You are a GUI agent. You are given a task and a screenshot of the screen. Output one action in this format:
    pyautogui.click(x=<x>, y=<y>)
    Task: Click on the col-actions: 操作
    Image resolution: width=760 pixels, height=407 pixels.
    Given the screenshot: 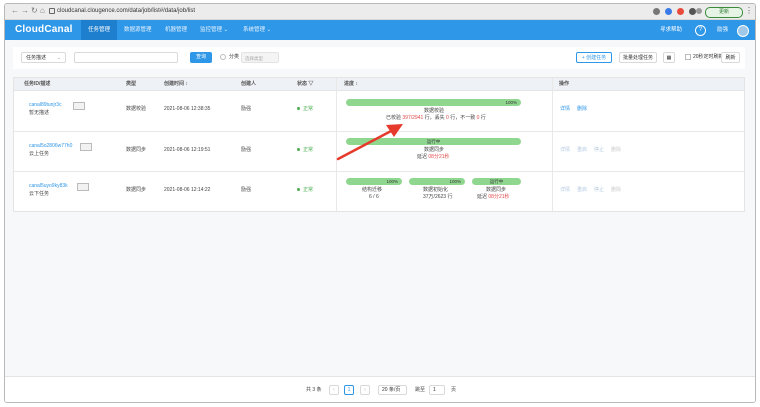 What is the action you would take?
    pyautogui.click(x=564, y=84)
    